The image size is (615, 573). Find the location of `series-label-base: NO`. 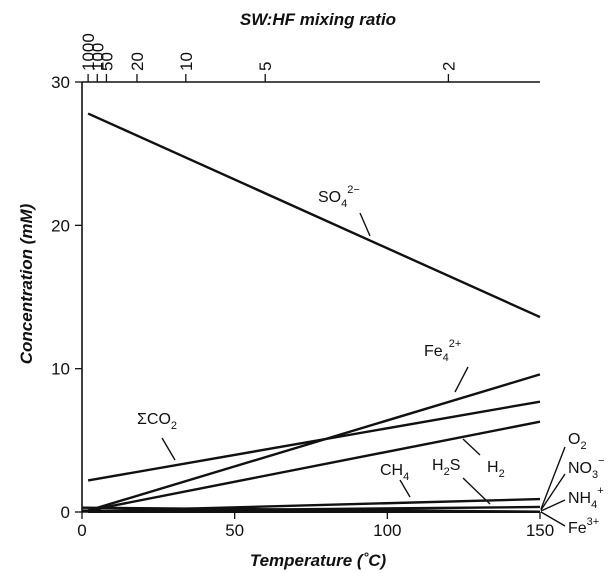

series-label-base: NO is located at coordinates (580, 468).